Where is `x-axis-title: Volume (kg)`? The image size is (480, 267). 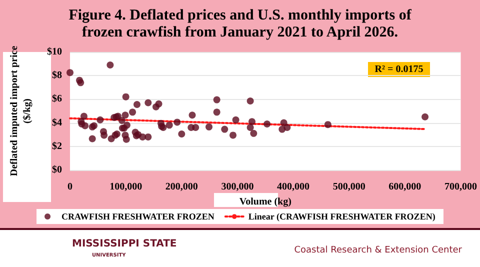
x-axis-title: Volume (kg) is located at coordinates (265, 202).